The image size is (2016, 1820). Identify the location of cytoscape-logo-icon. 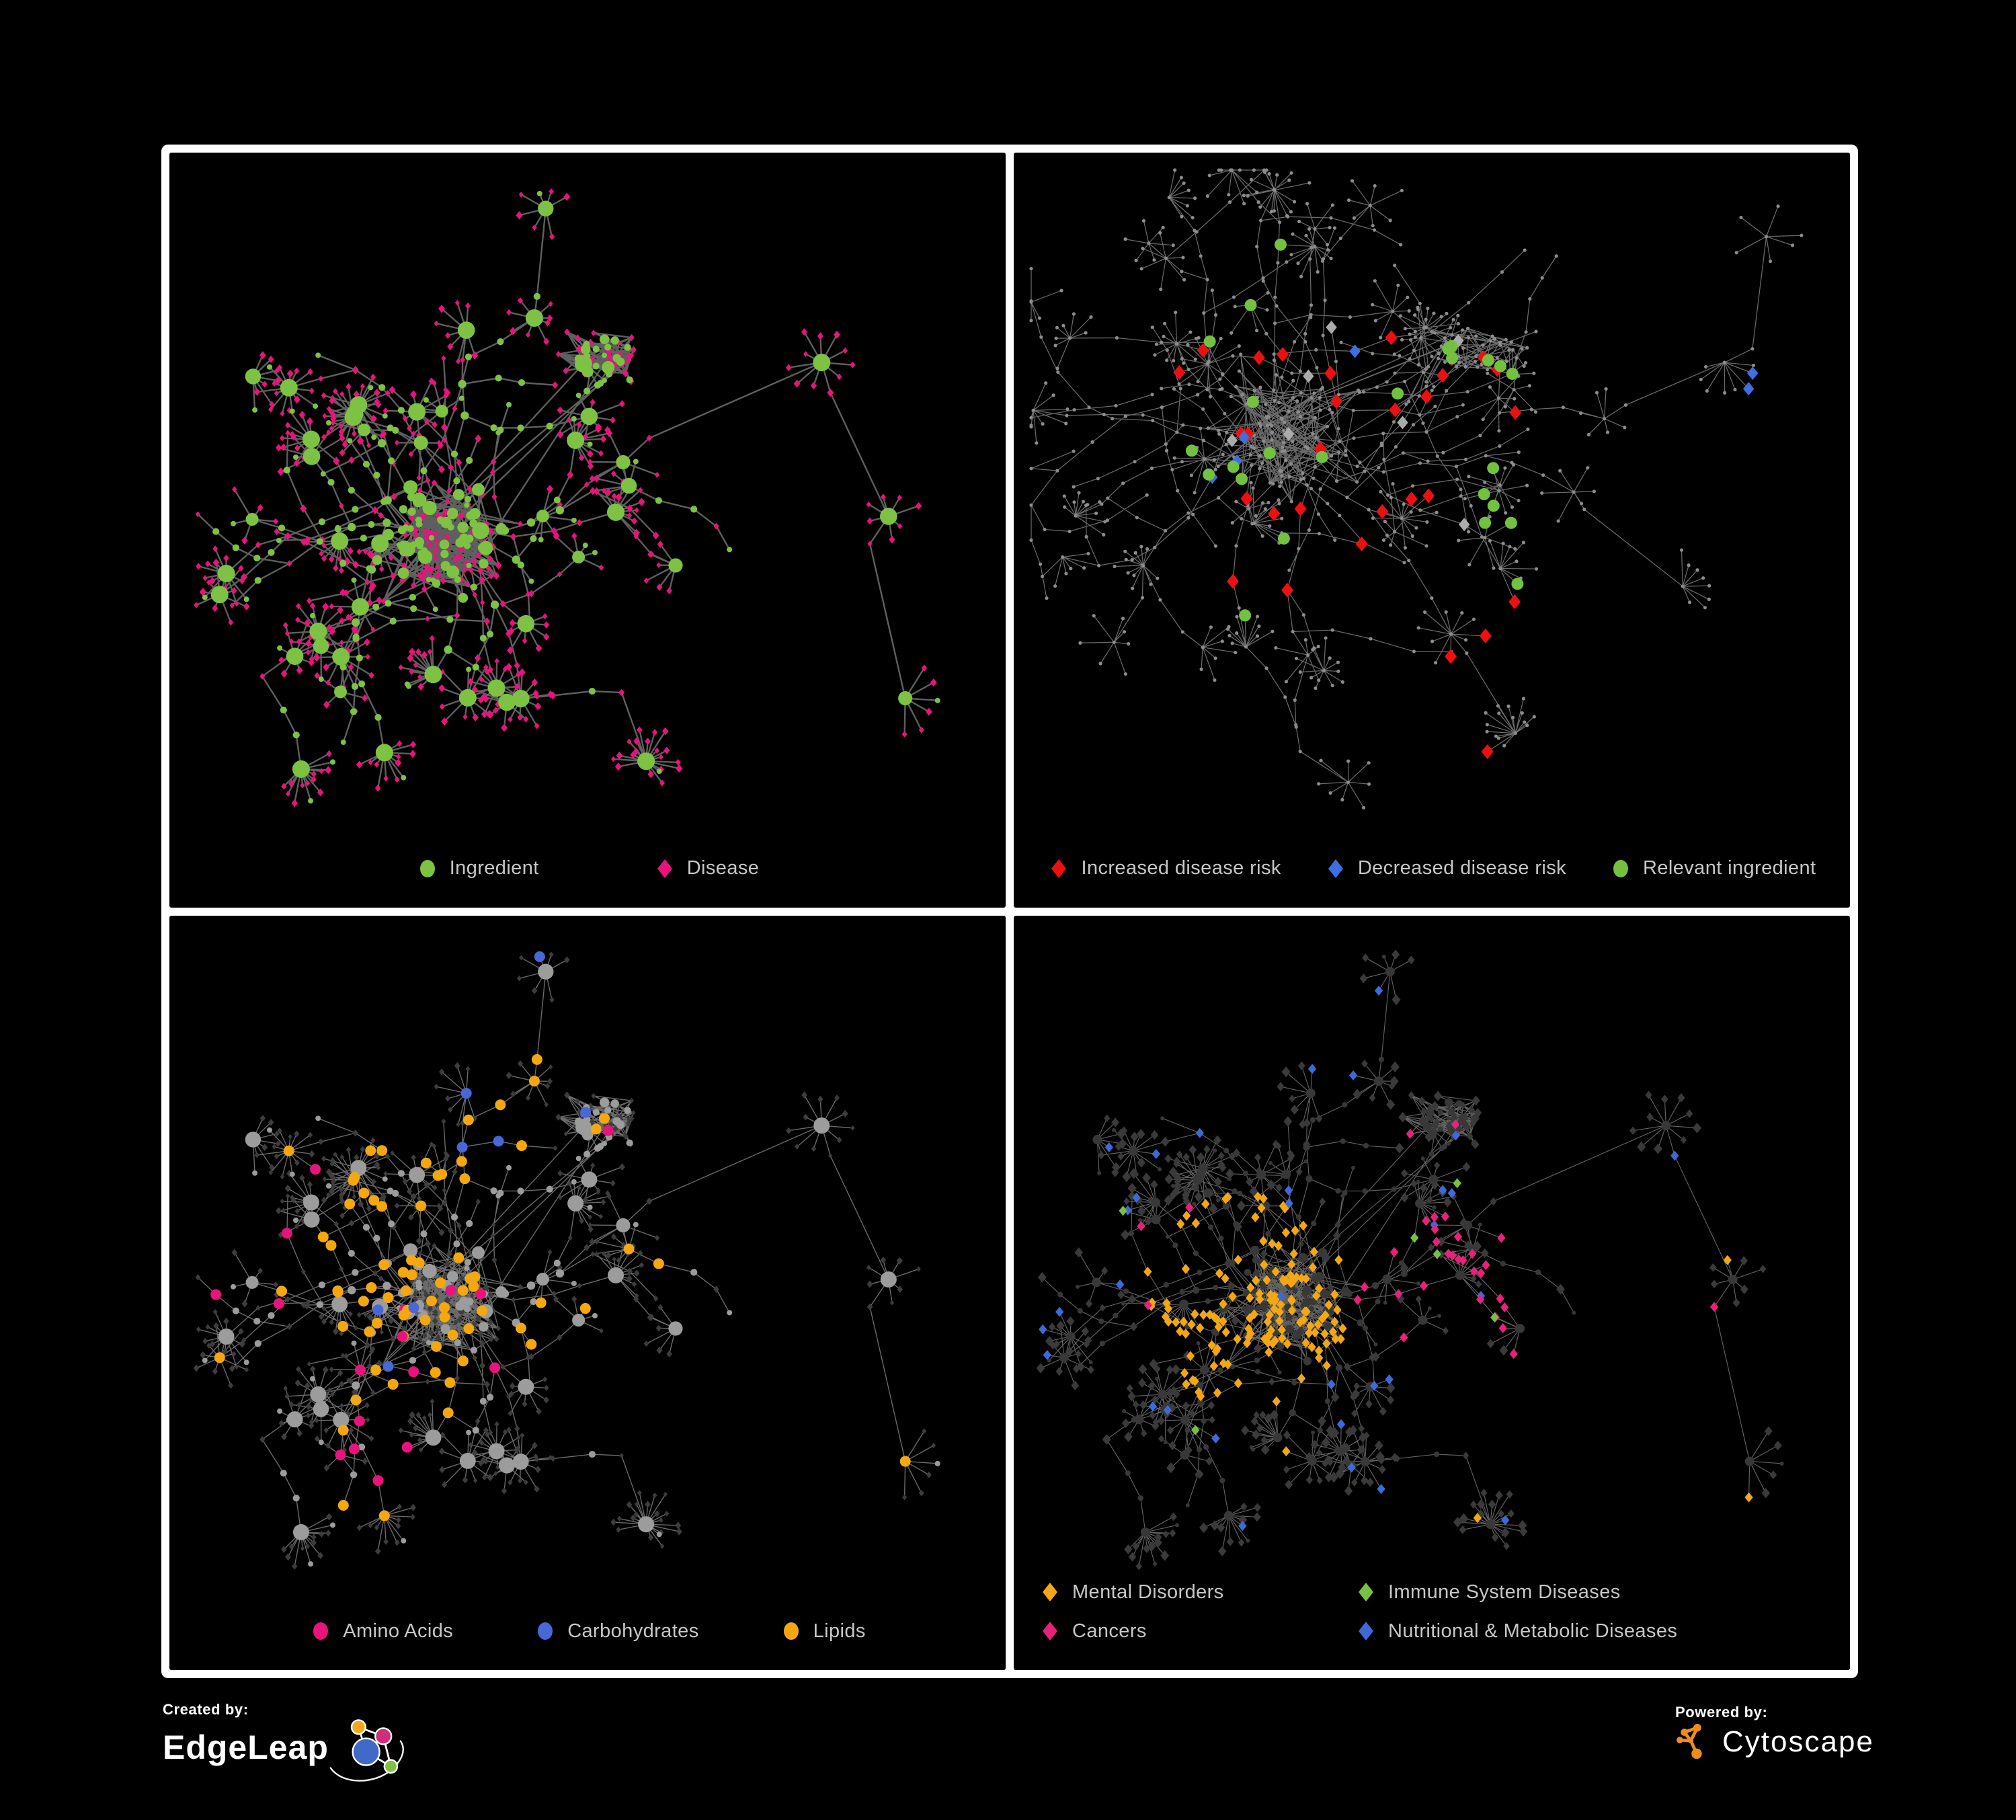
(1689, 1741).